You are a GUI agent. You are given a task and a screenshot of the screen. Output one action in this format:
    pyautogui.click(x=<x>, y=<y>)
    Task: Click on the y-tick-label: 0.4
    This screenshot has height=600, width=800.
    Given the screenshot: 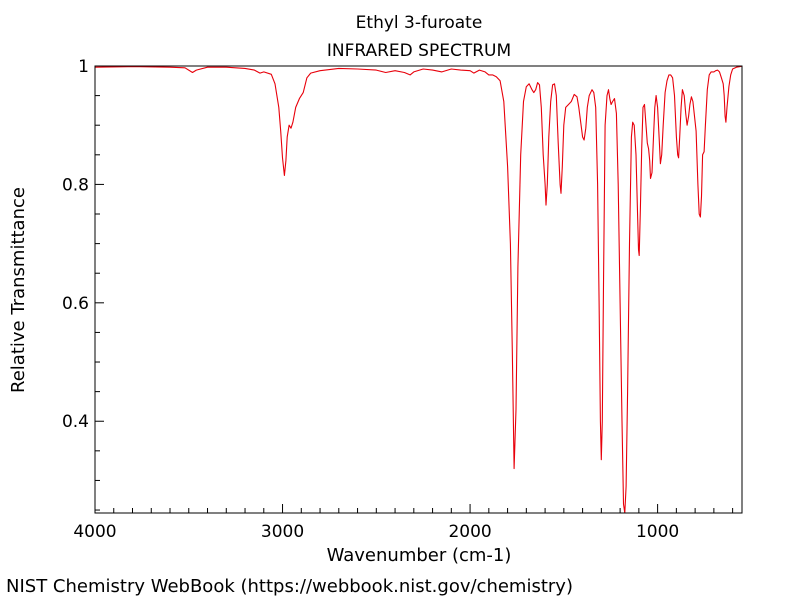 What is the action you would take?
    pyautogui.click(x=75, y=422)
    